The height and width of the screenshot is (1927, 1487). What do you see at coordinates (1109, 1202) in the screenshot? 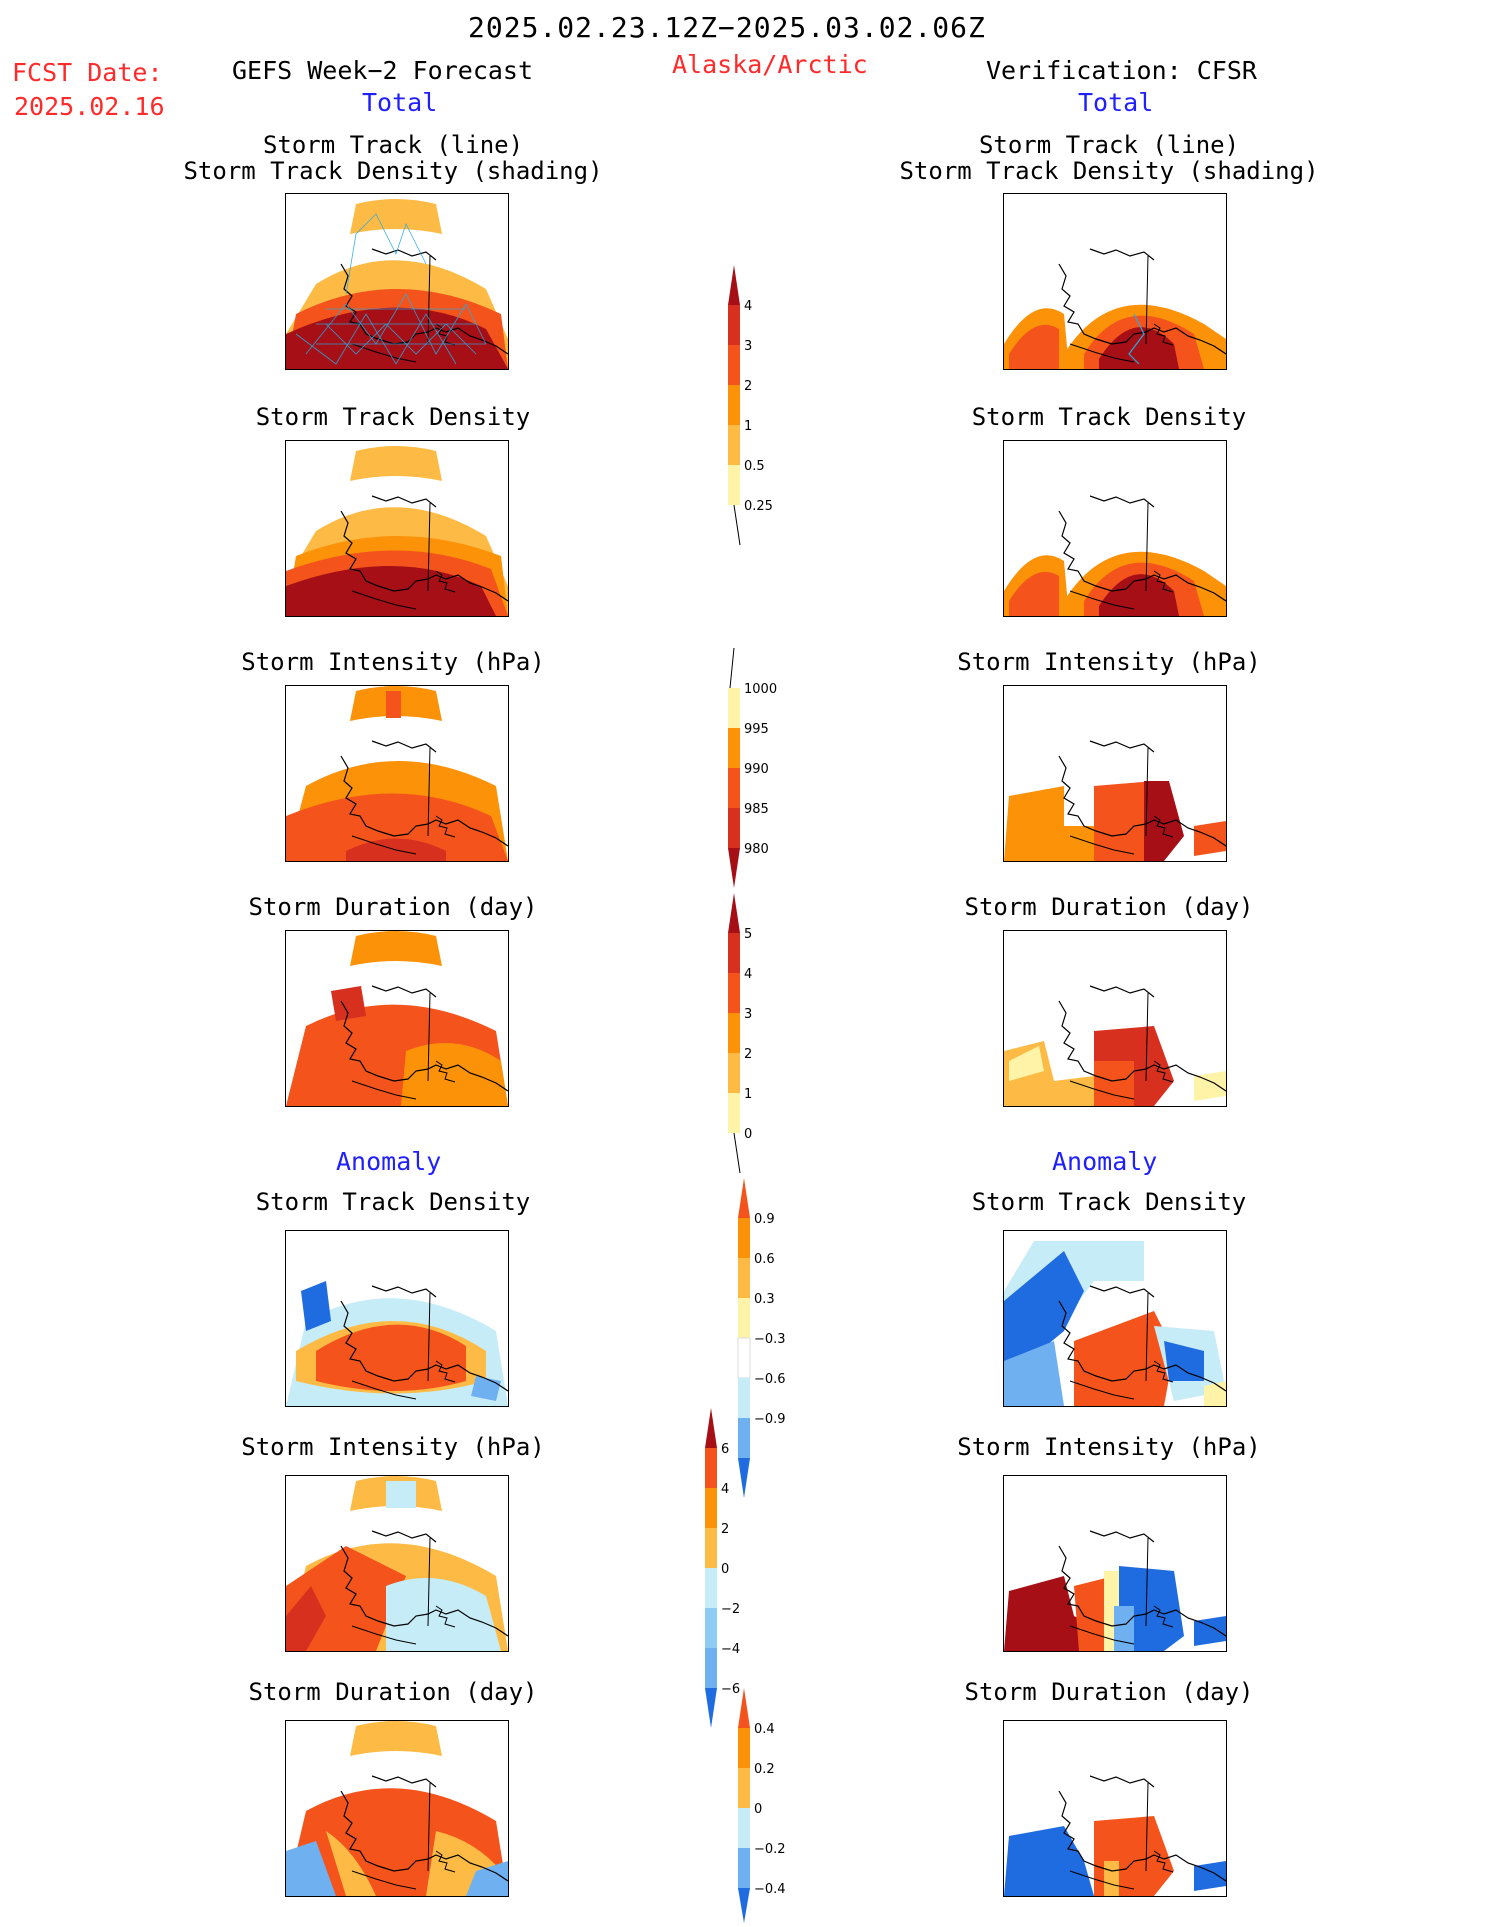
I see `panel-title-density-anom-right: Storm Track Density` at bounding box center [1109, 1202].